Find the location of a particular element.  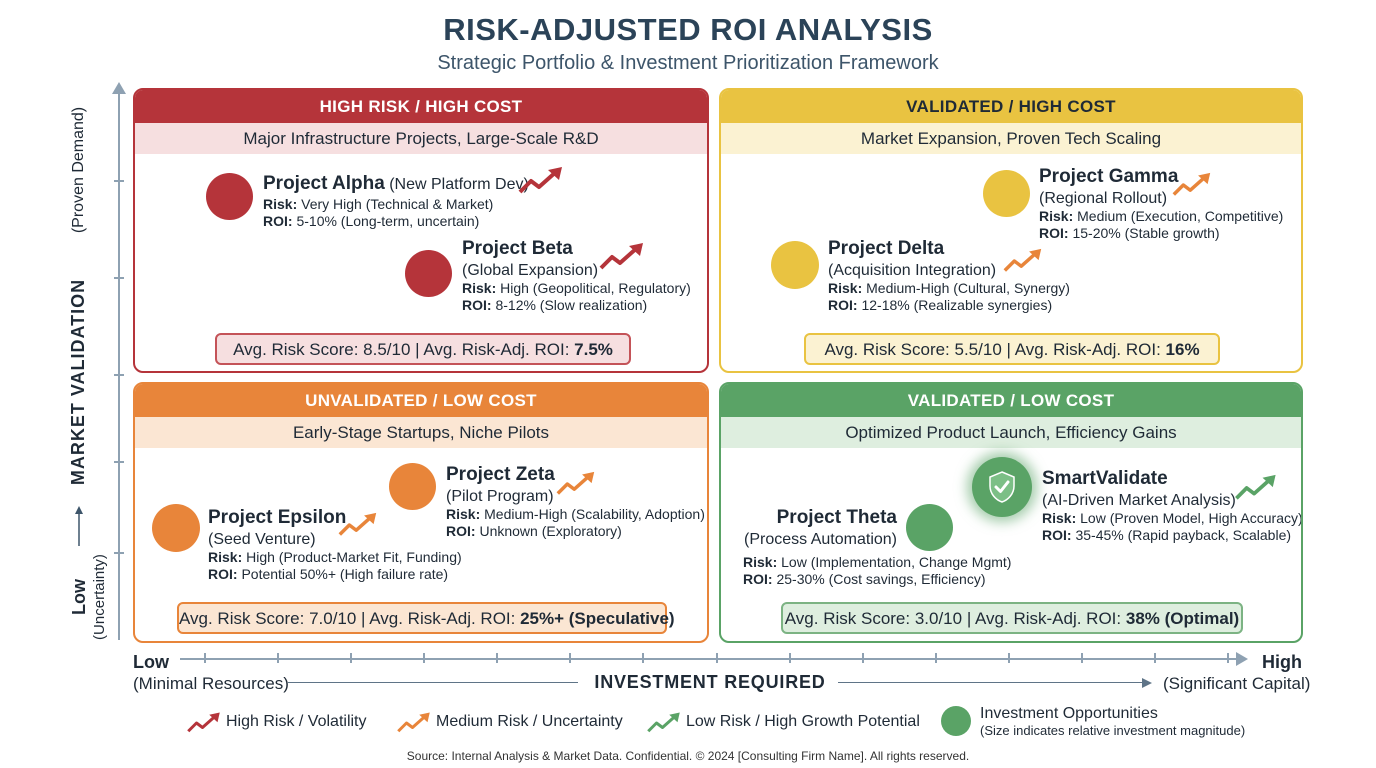

project-epsilon-bubble is located at coordinates (176, 528).